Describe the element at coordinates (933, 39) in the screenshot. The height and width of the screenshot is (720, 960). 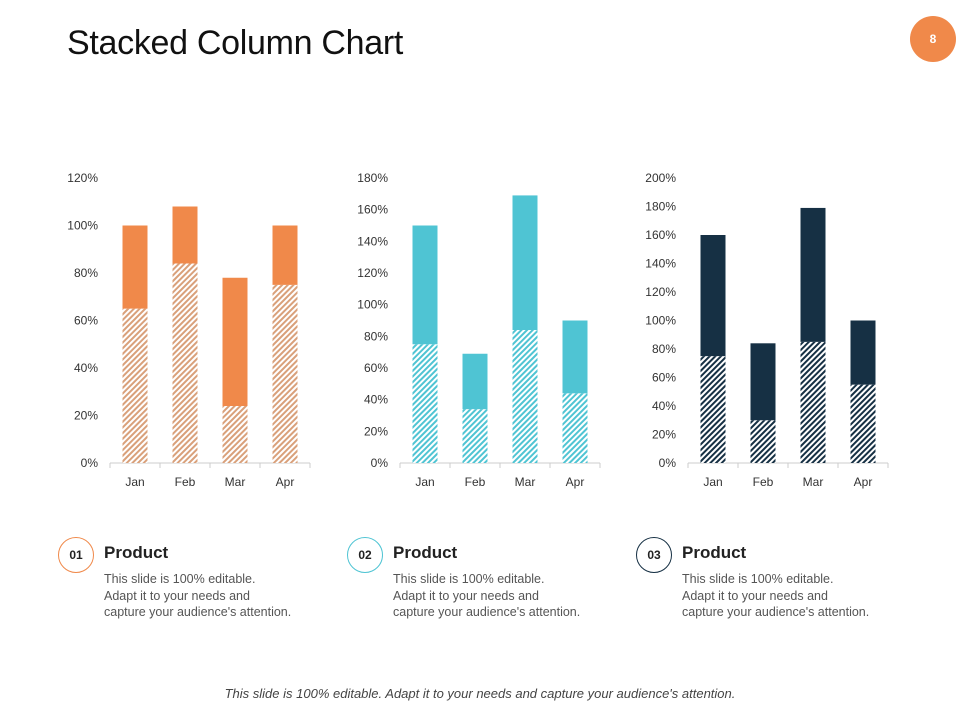
I see `page-number-badge: 8` at that location.